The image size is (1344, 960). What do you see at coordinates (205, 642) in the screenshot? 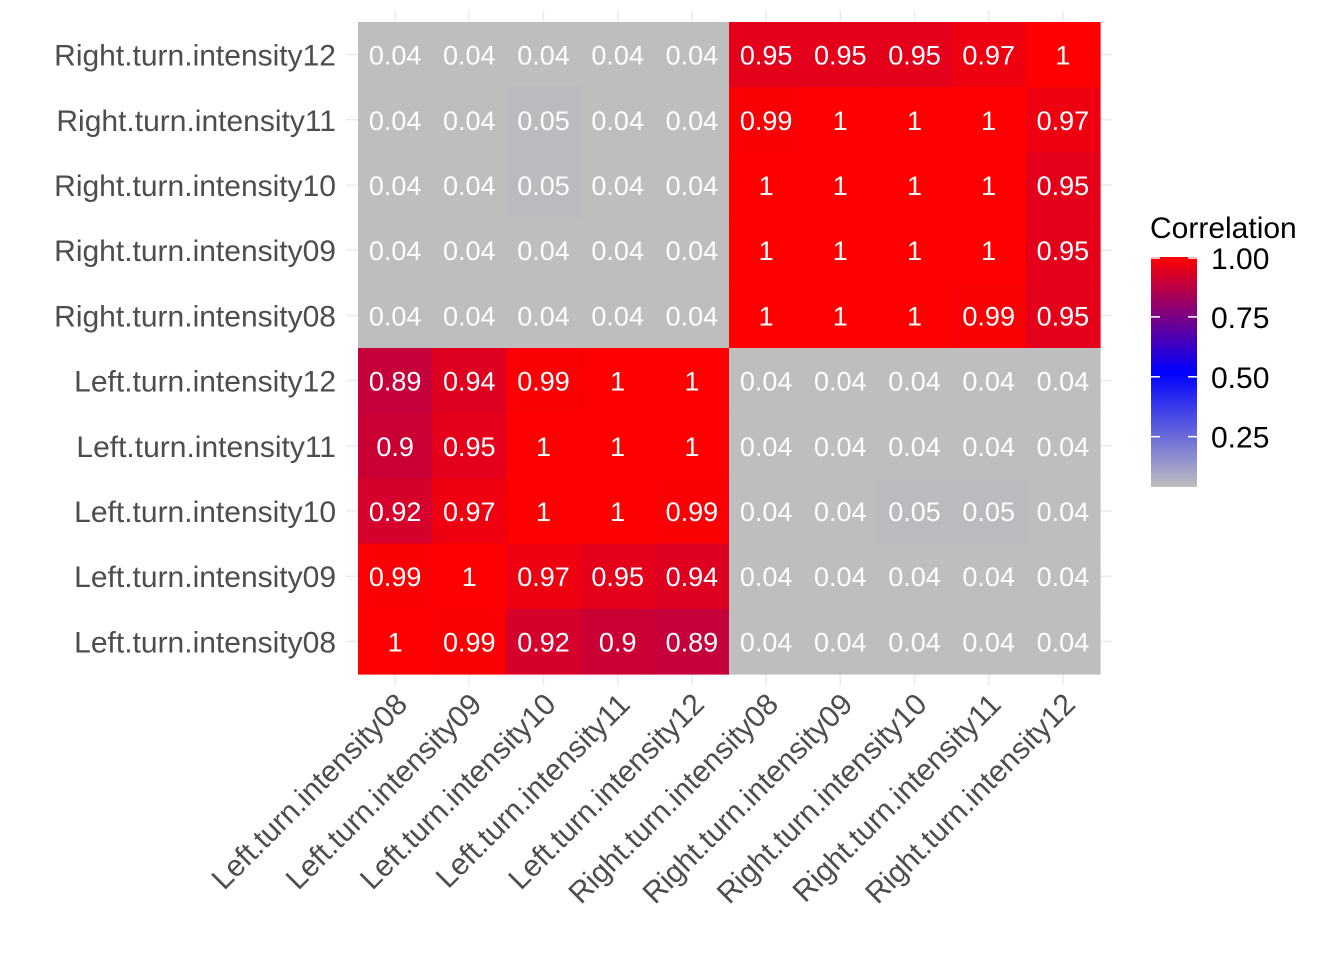
I see `y-tick-label: Left.turn.intensity08` at bounding box center [205, 642].